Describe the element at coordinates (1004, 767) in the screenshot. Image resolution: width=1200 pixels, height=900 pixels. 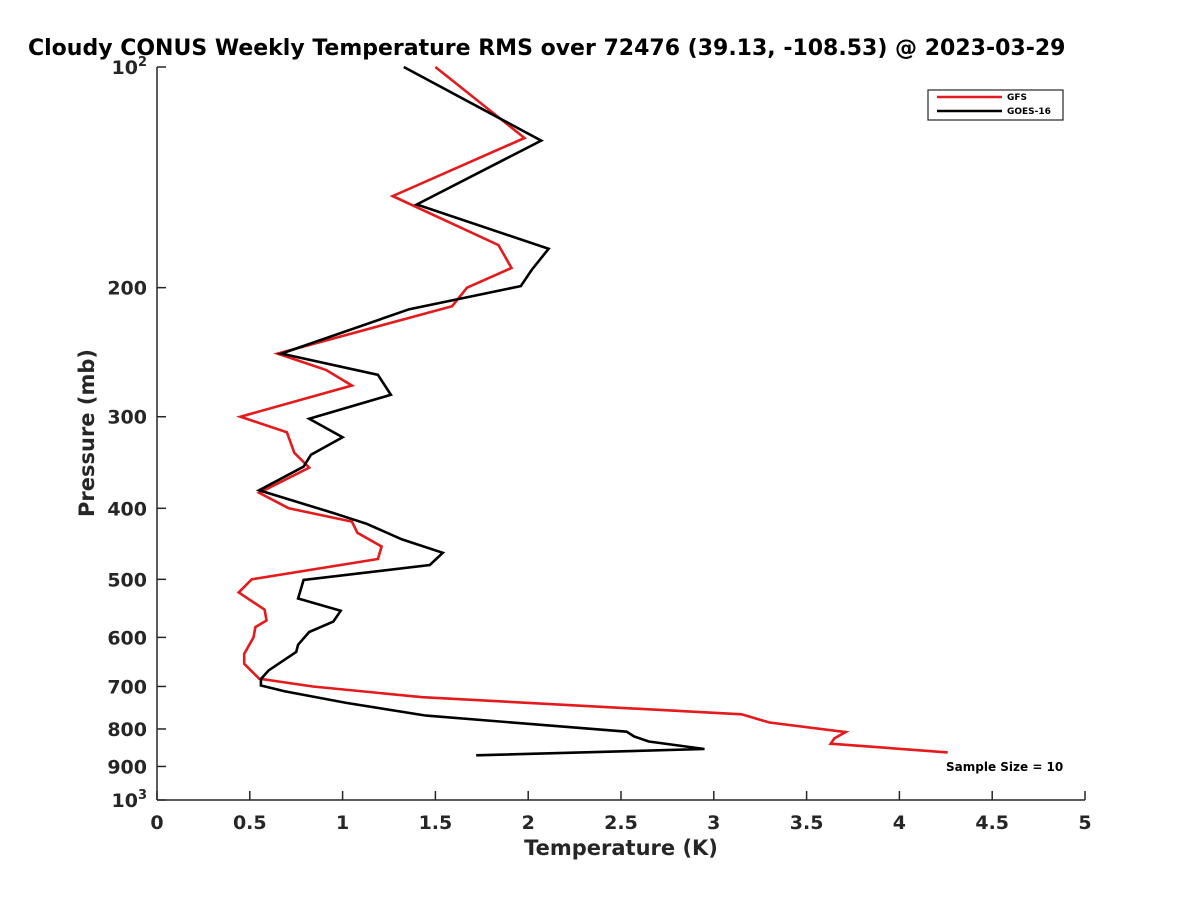
I see `sample-size-annotation: Sample Size = 10` at that location.